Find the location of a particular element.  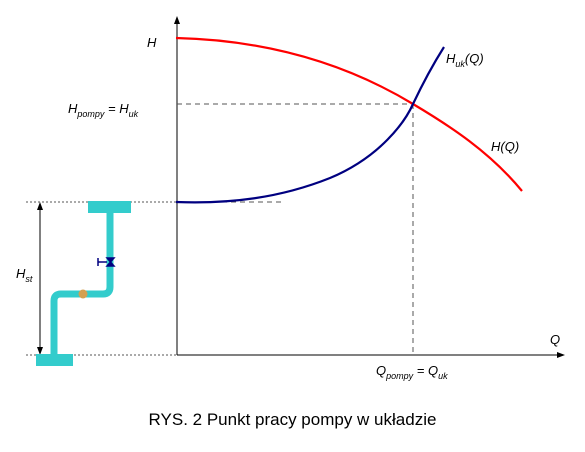

figure-caption: RYS. 2 Punkt pracy pompy w układzie is located at coordinates (292, 419).